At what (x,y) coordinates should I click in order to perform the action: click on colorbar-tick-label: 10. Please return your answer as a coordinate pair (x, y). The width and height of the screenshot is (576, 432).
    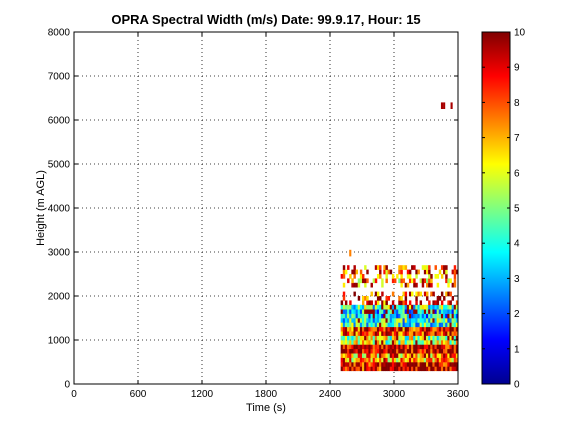
    Looking at the image, I should click on (520, 33).